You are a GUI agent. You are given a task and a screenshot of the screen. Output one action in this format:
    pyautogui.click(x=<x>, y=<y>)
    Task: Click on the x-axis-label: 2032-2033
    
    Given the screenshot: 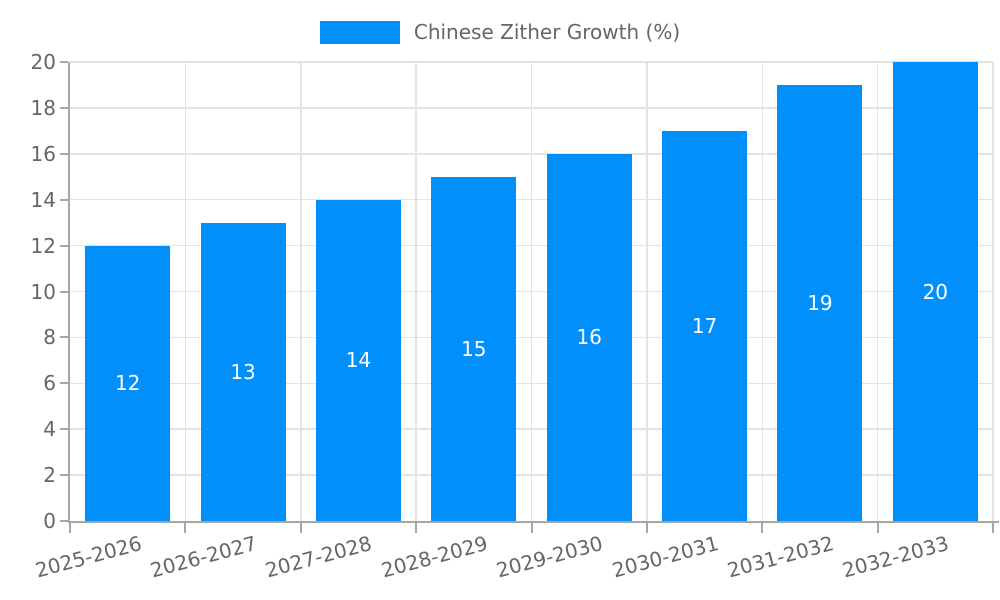 What is the action you would take?
    pyautogui.click(x=896, y=557)
    